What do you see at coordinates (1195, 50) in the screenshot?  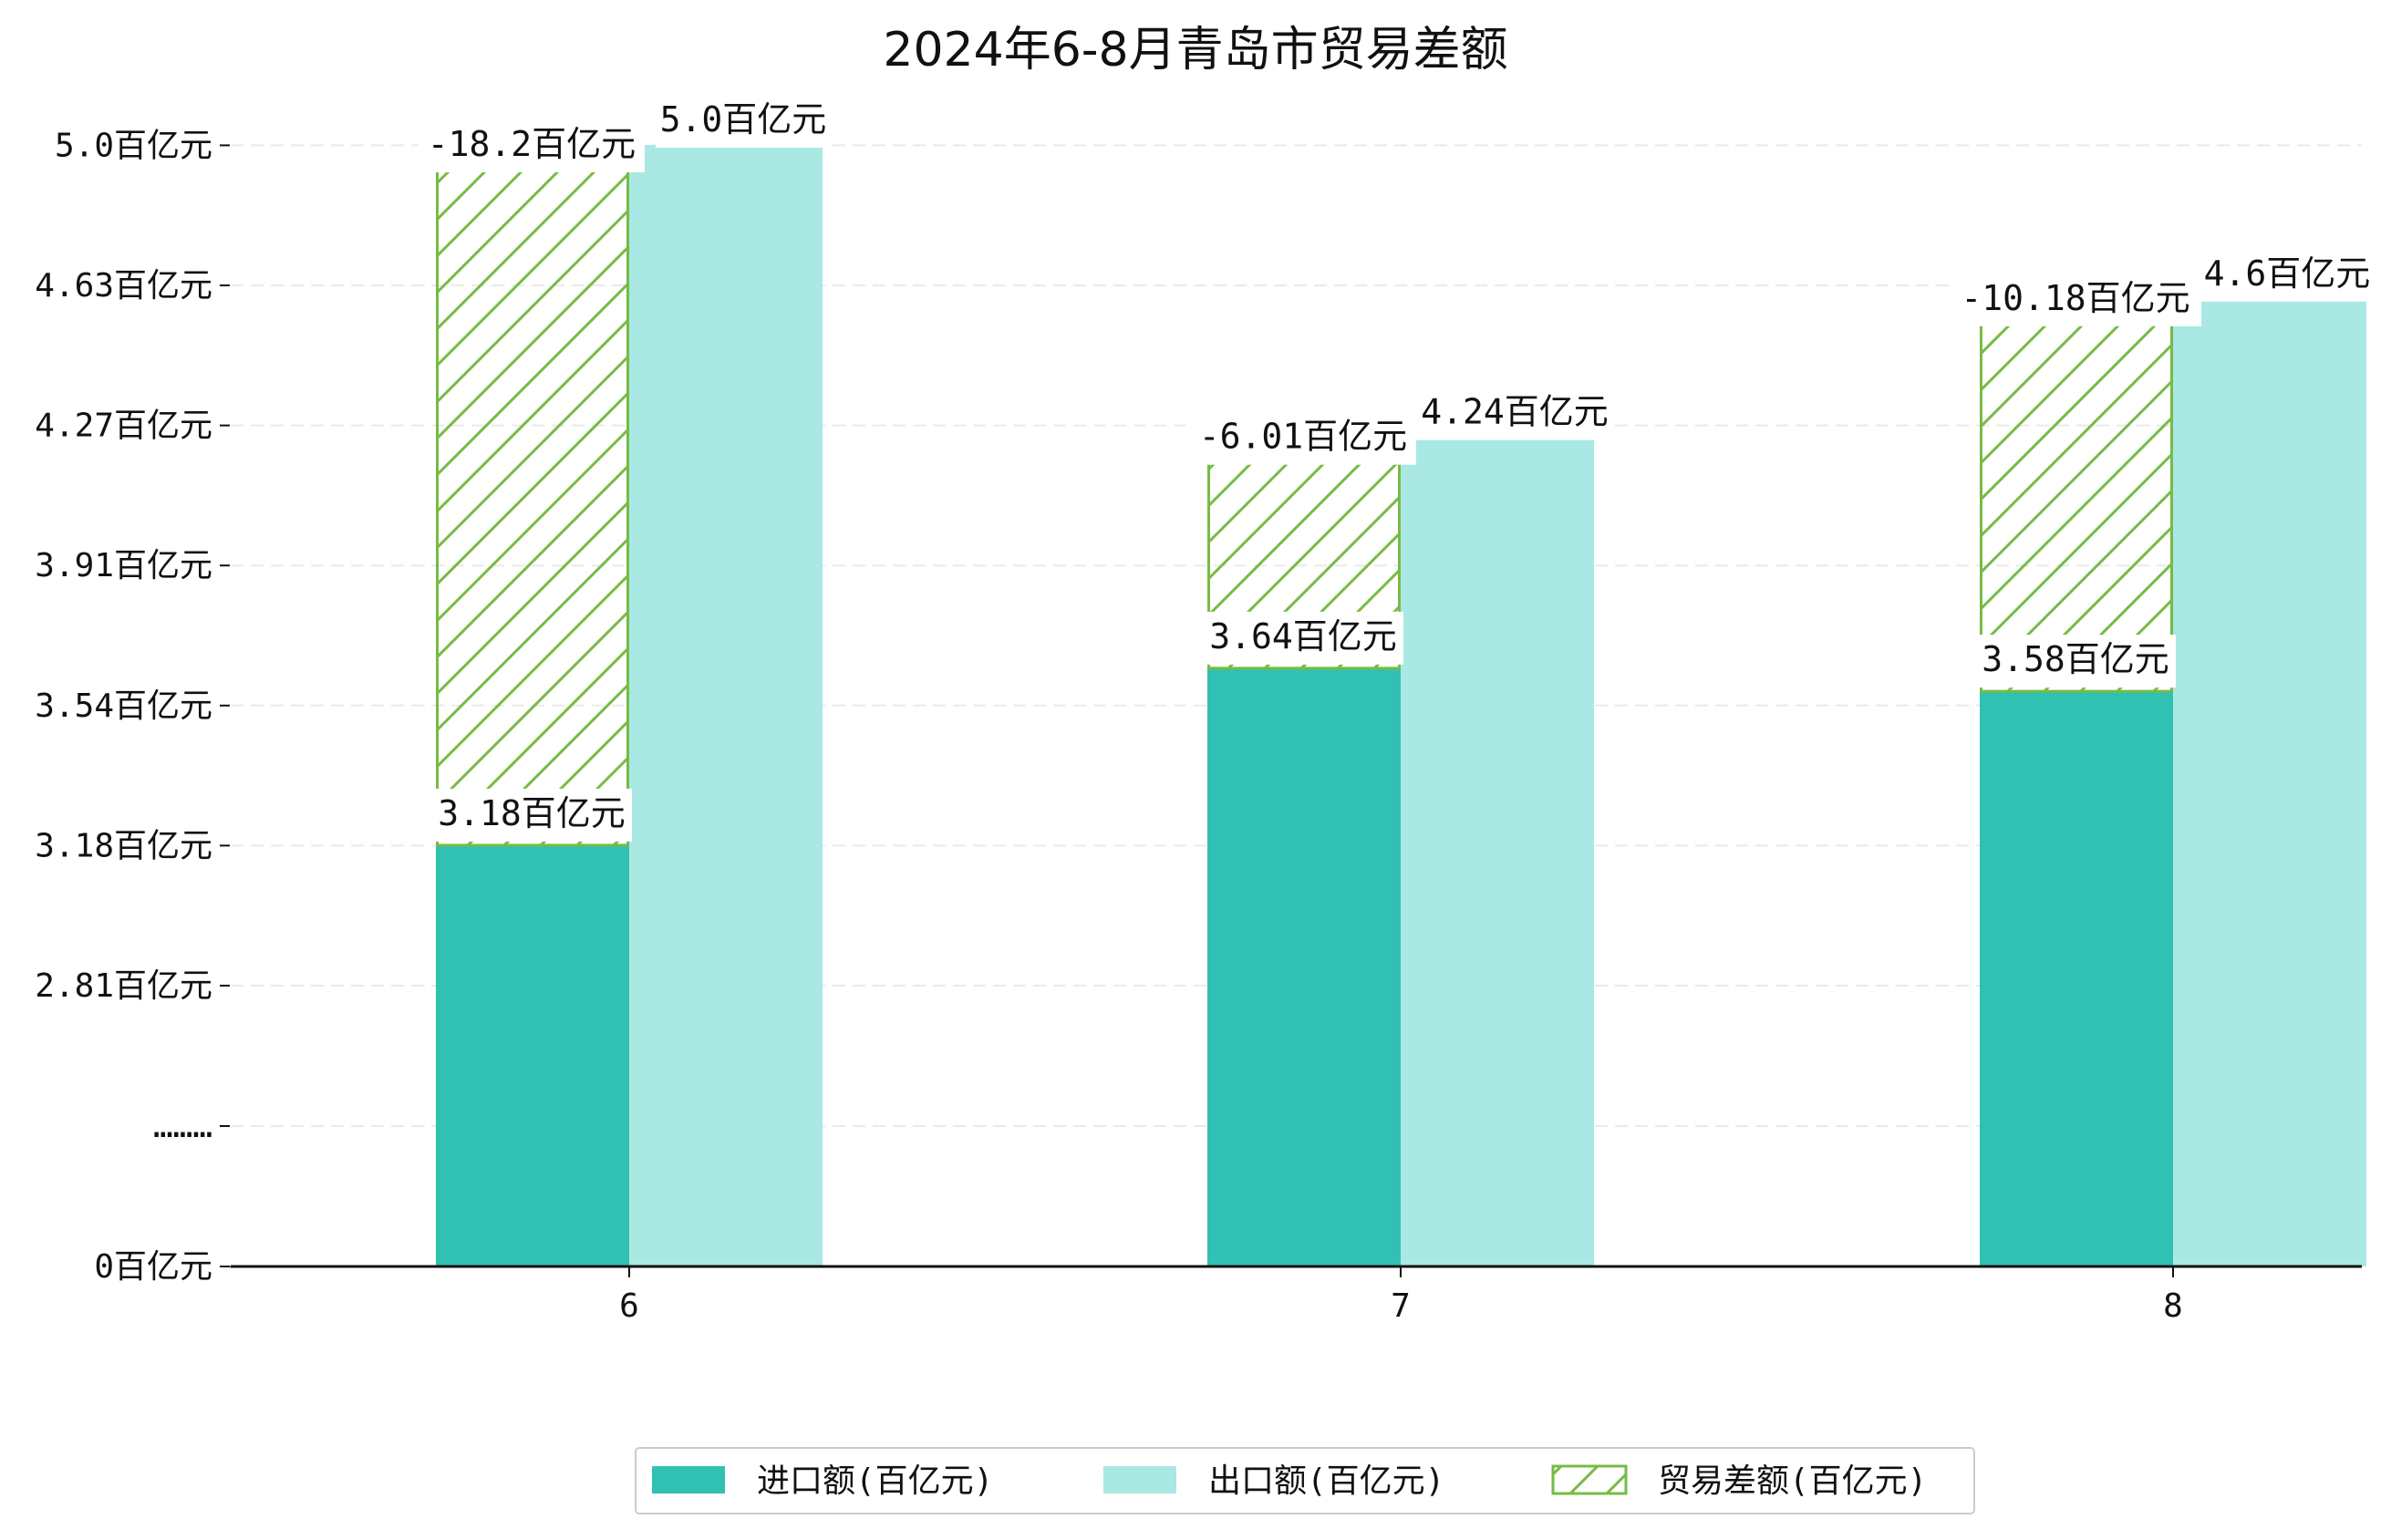 I see `chart-title: 2024年6-8月青岛市贸易差额` at bounding box center [1195, 50].